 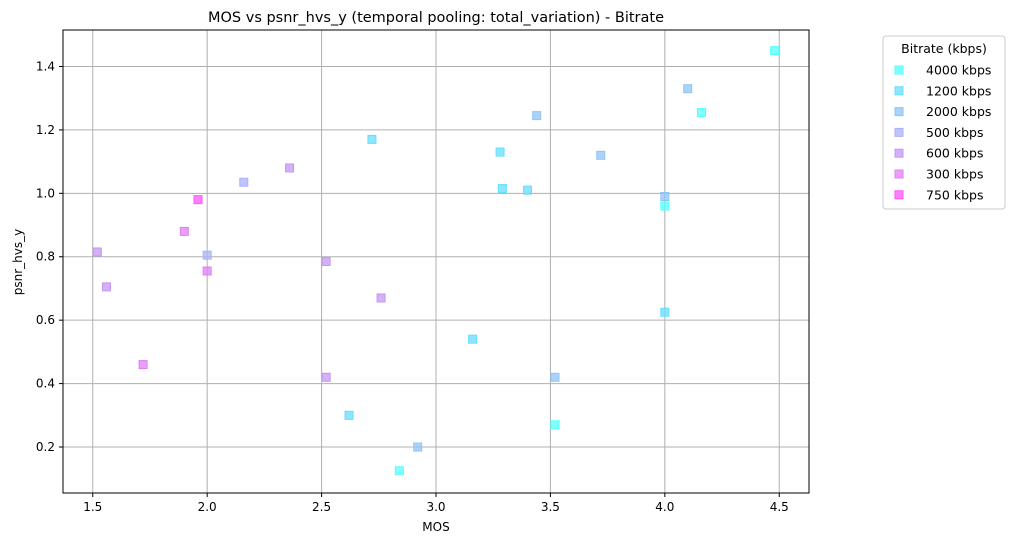 What do you see at coordinates (954, 174) in the screenshot?
I see `legend-label: 300 kbps` at bounding box center [954, 174].